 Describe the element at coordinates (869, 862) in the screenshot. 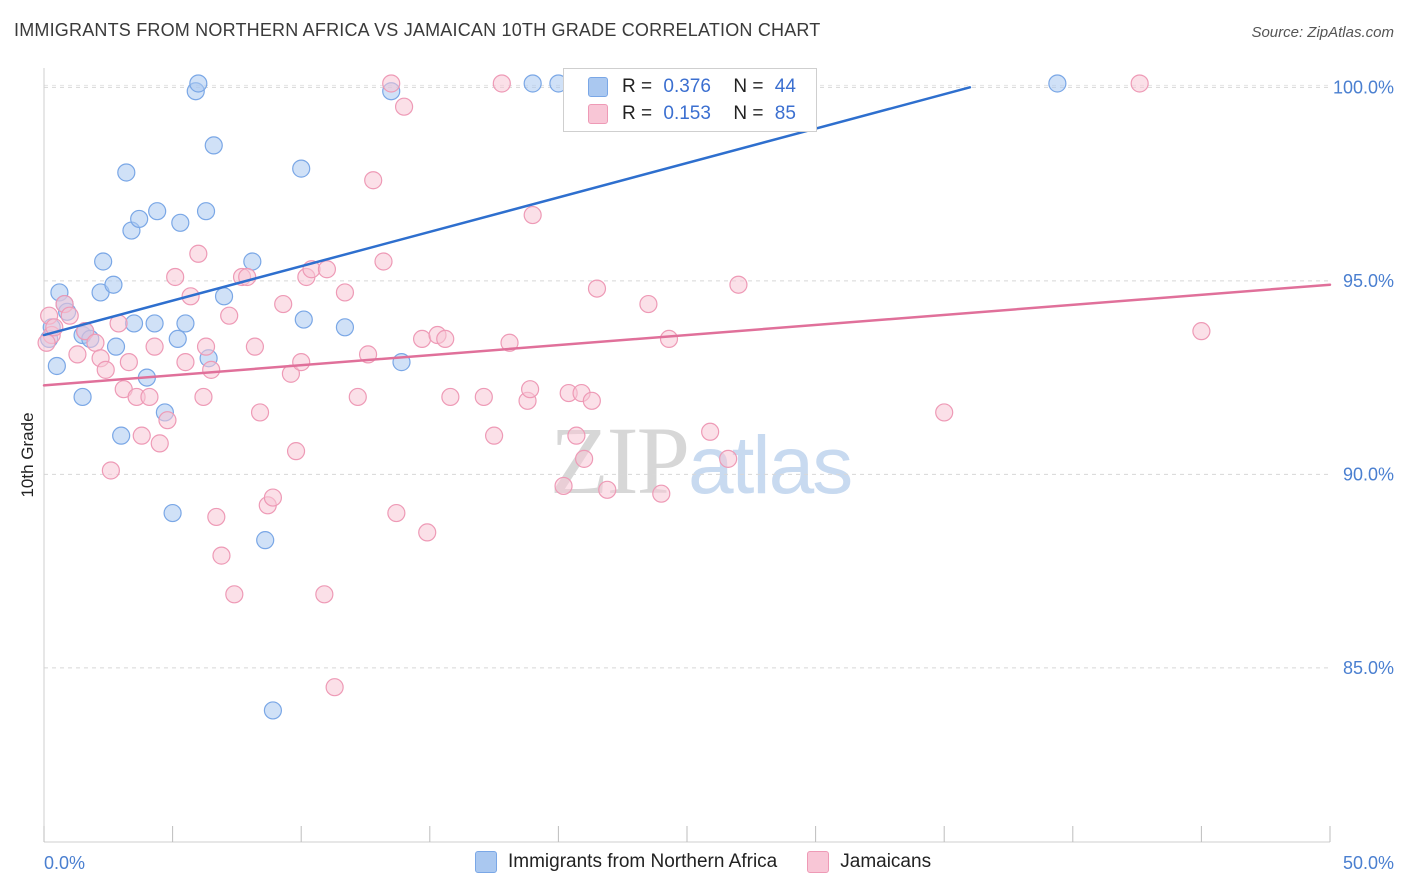

I see `legend-item-jamaicans: Jamaicans` at that location.